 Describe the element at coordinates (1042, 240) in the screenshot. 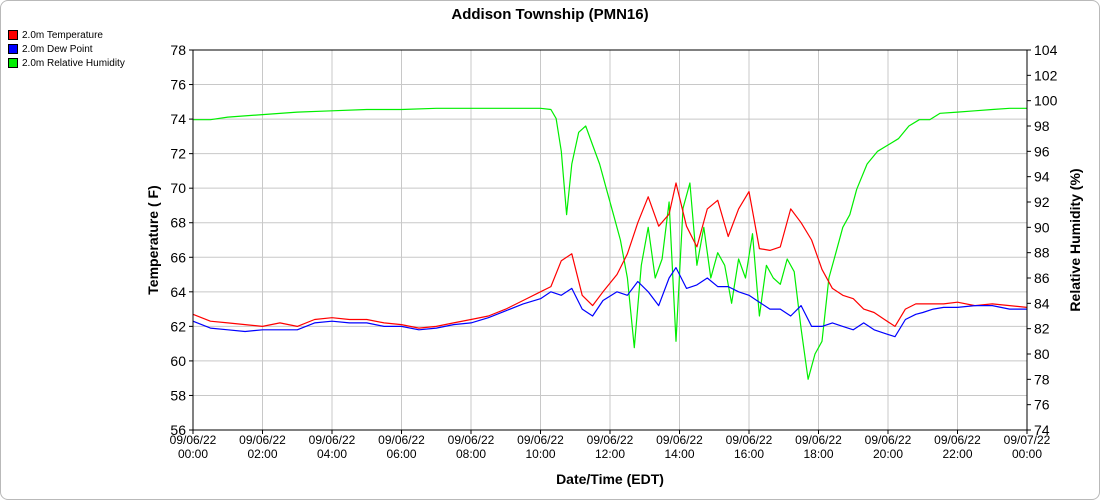

I see `right-axis-ticks: 74 76 78 80 82 84 86 88 90 92 94 96 98 100 102 104` at that location.